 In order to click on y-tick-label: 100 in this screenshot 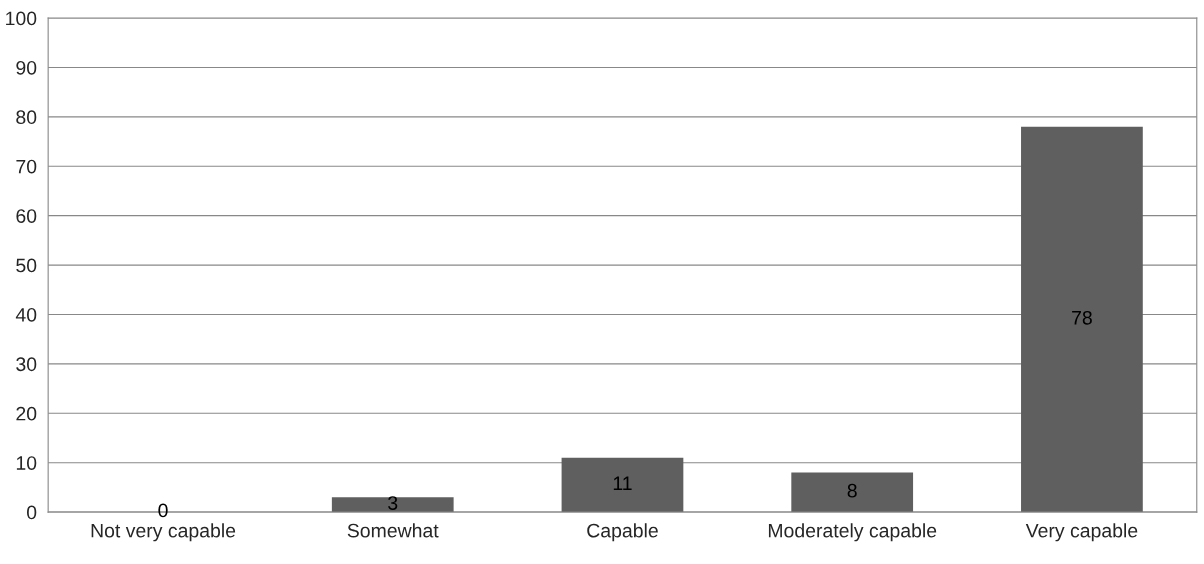, I will do `click(21, 18)`.